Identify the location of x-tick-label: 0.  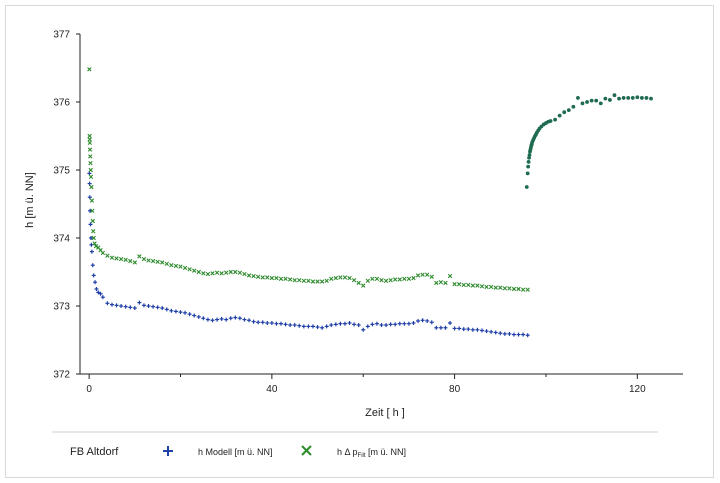
(89, 389).